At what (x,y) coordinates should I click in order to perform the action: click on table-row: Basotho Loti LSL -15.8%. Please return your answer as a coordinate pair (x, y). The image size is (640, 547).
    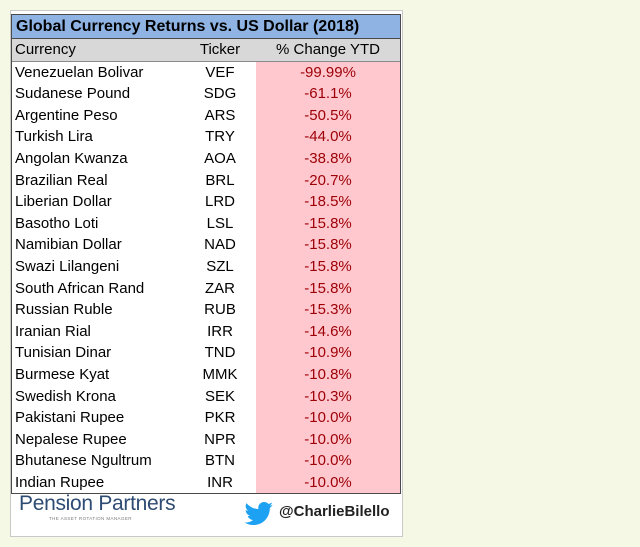
    Looking at the image, I should click on (206, 223).